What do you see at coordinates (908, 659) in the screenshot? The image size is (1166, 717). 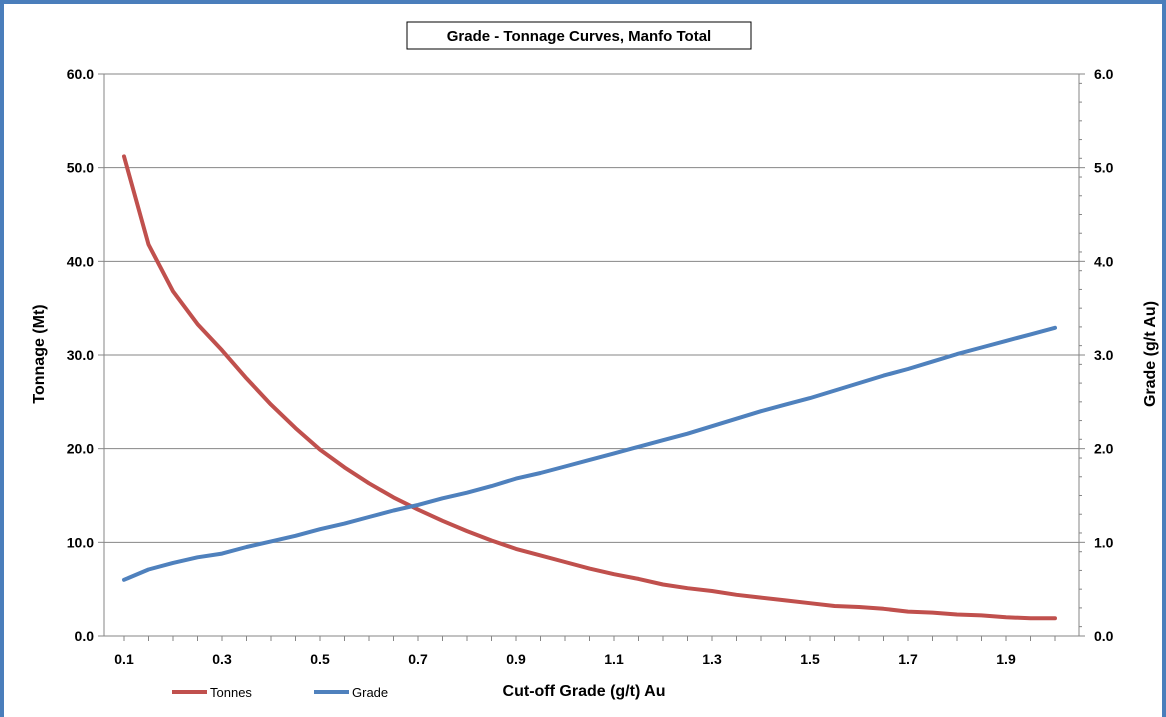 I see `x-tick-label: 1.7` at bounding box center [908, 659].